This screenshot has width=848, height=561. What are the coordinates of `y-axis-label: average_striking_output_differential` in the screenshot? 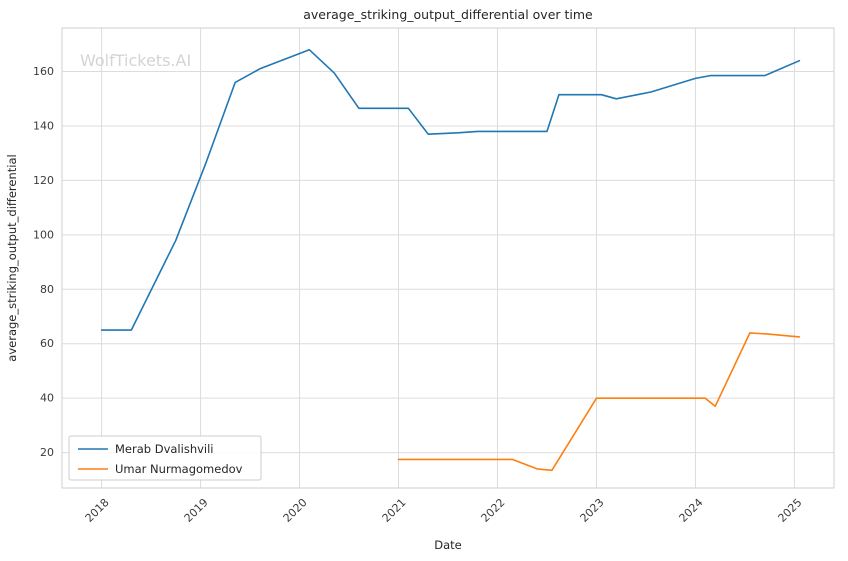 It's located at (12, 257).